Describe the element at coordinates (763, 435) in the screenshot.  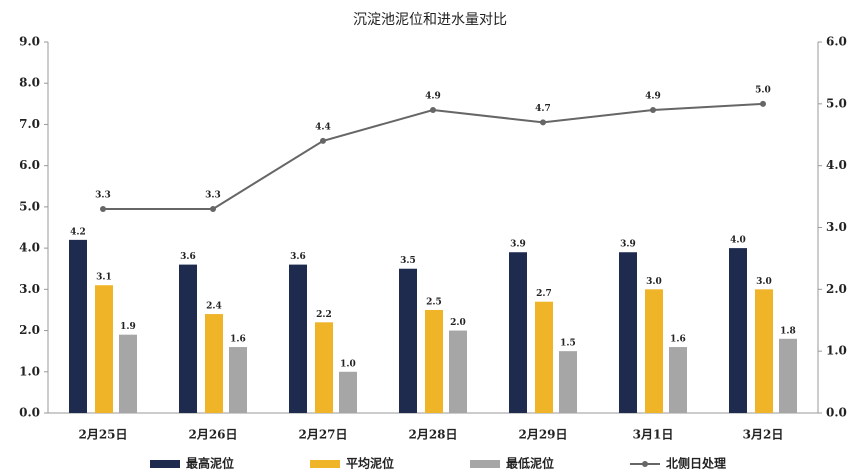
I see `x-tick-label: 3月2日` at that location.